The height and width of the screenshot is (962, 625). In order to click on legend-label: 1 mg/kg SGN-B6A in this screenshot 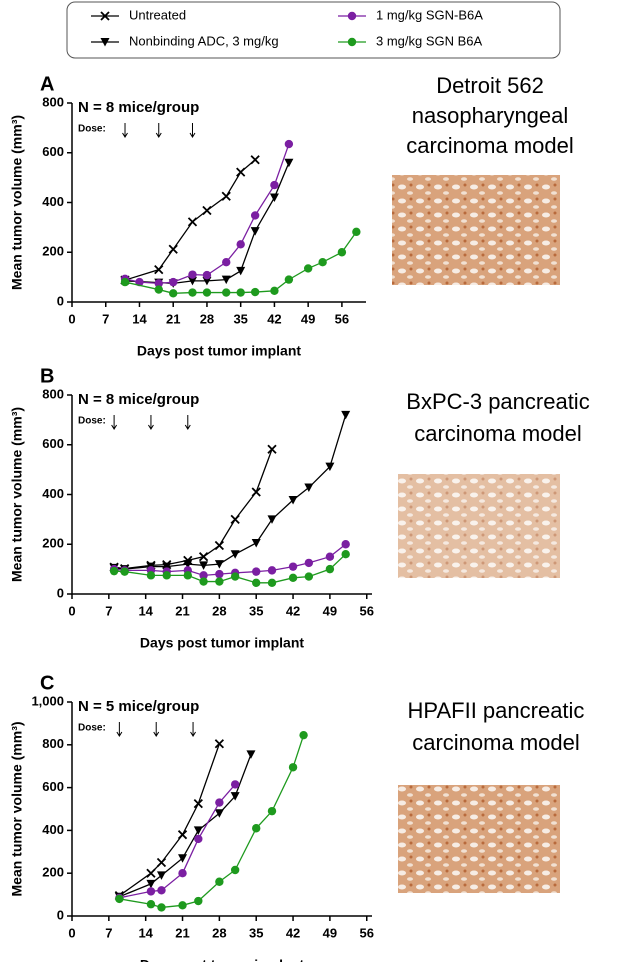, I will do `click(429, 14)`.